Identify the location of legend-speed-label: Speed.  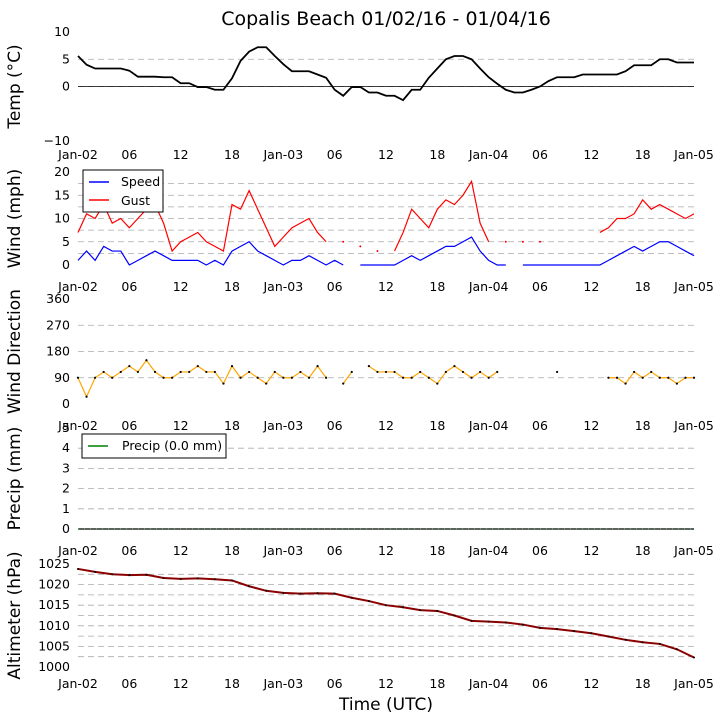
(140, 181).